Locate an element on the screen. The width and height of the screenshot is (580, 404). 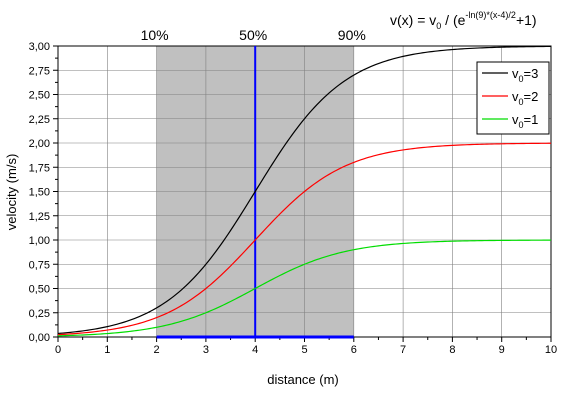
legend-box is located at coordinates (513, 98).